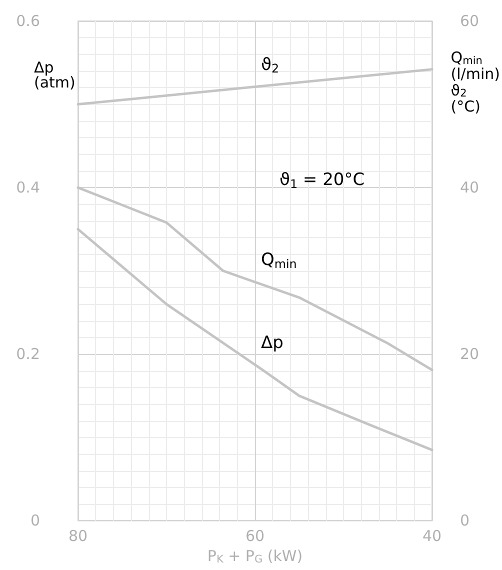 The image size is (502, 570). I want to click on y-tick-label: 0.4, so click(28, 187).